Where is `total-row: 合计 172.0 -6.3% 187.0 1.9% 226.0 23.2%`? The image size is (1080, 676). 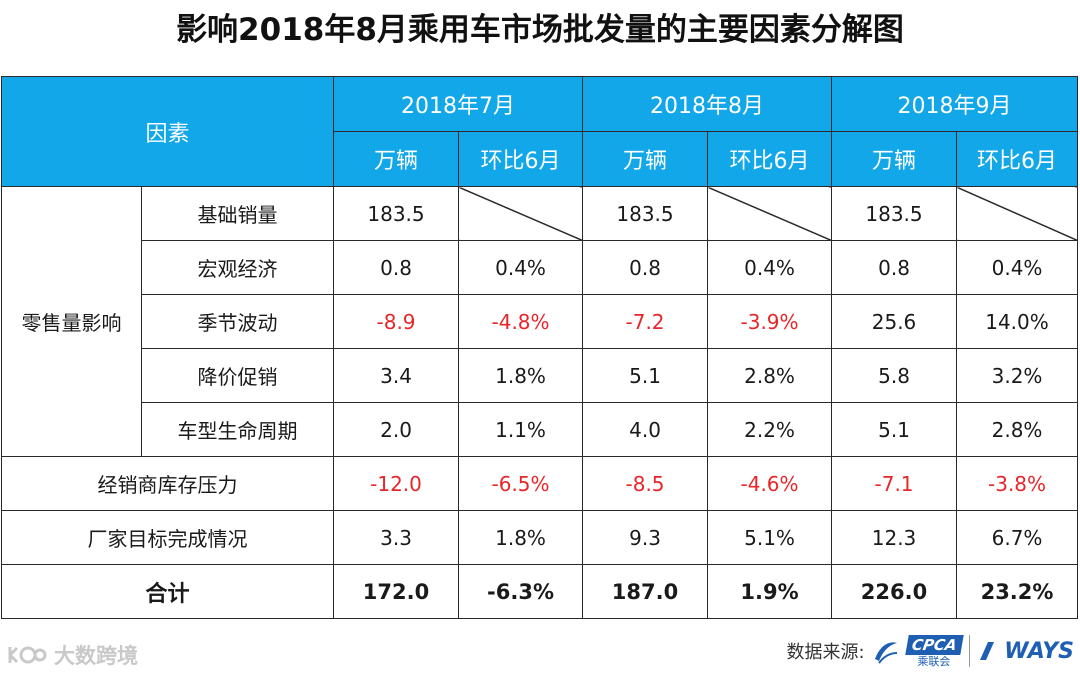 total-row: 合计 172.0 -6.3% 187.0 1.9% 226.0 23.2% is located at coordinates (539, 591).